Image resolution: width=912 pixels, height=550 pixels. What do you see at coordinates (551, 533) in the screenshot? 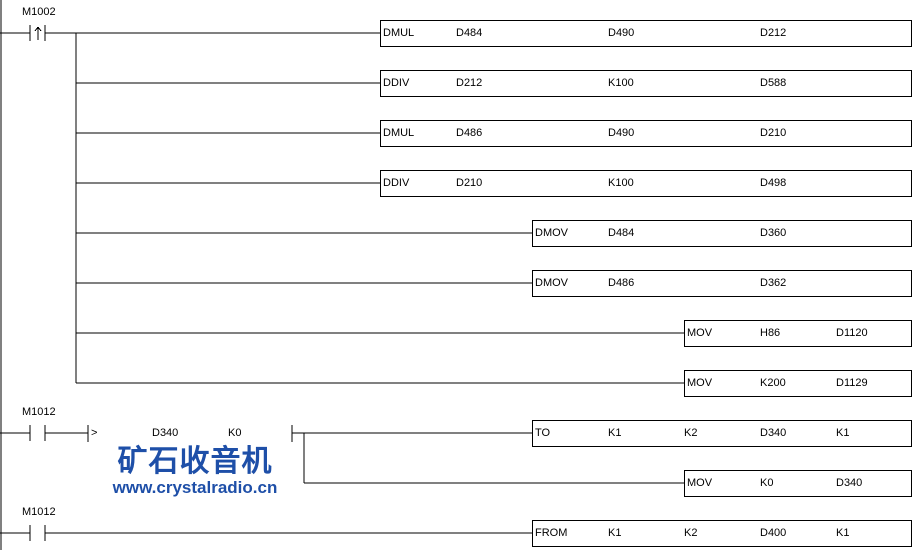
I see `instruction-name: FROM` at bounding box center [551, 533].